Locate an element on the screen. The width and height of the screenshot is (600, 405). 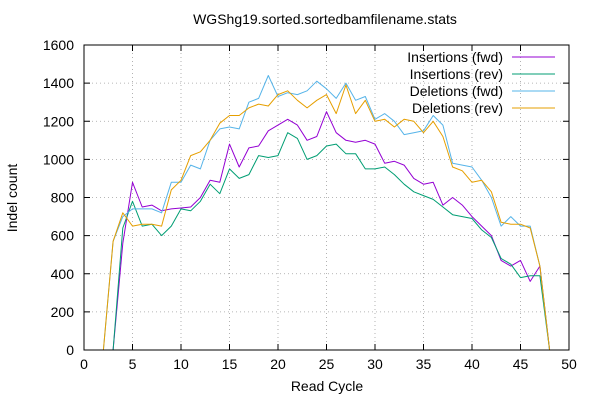
x-tick-label: 15 is located at coordinates (230, 364).